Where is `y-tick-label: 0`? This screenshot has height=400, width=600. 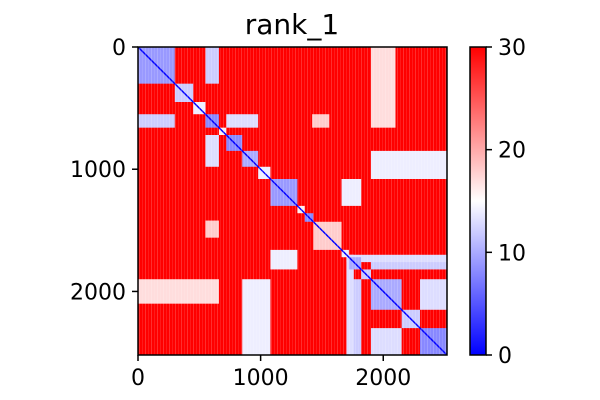 y-tick-label: 0 is located at coordinates (119, 48).